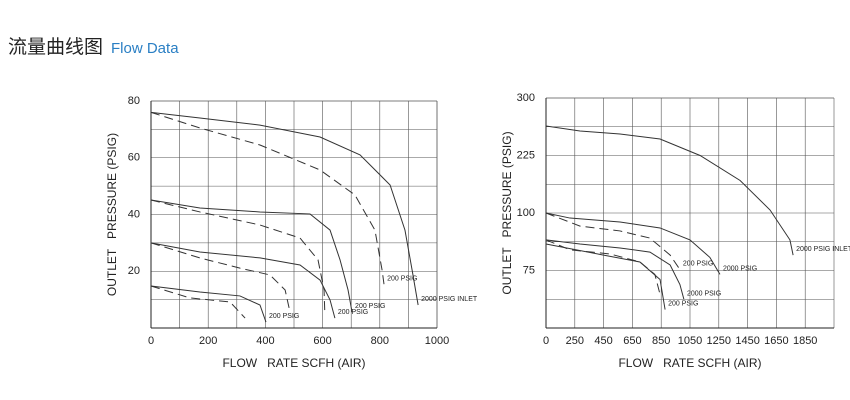 This screenshot has width=850, height=400. I want to click on x-tick-label: 250, so click(575, 341).